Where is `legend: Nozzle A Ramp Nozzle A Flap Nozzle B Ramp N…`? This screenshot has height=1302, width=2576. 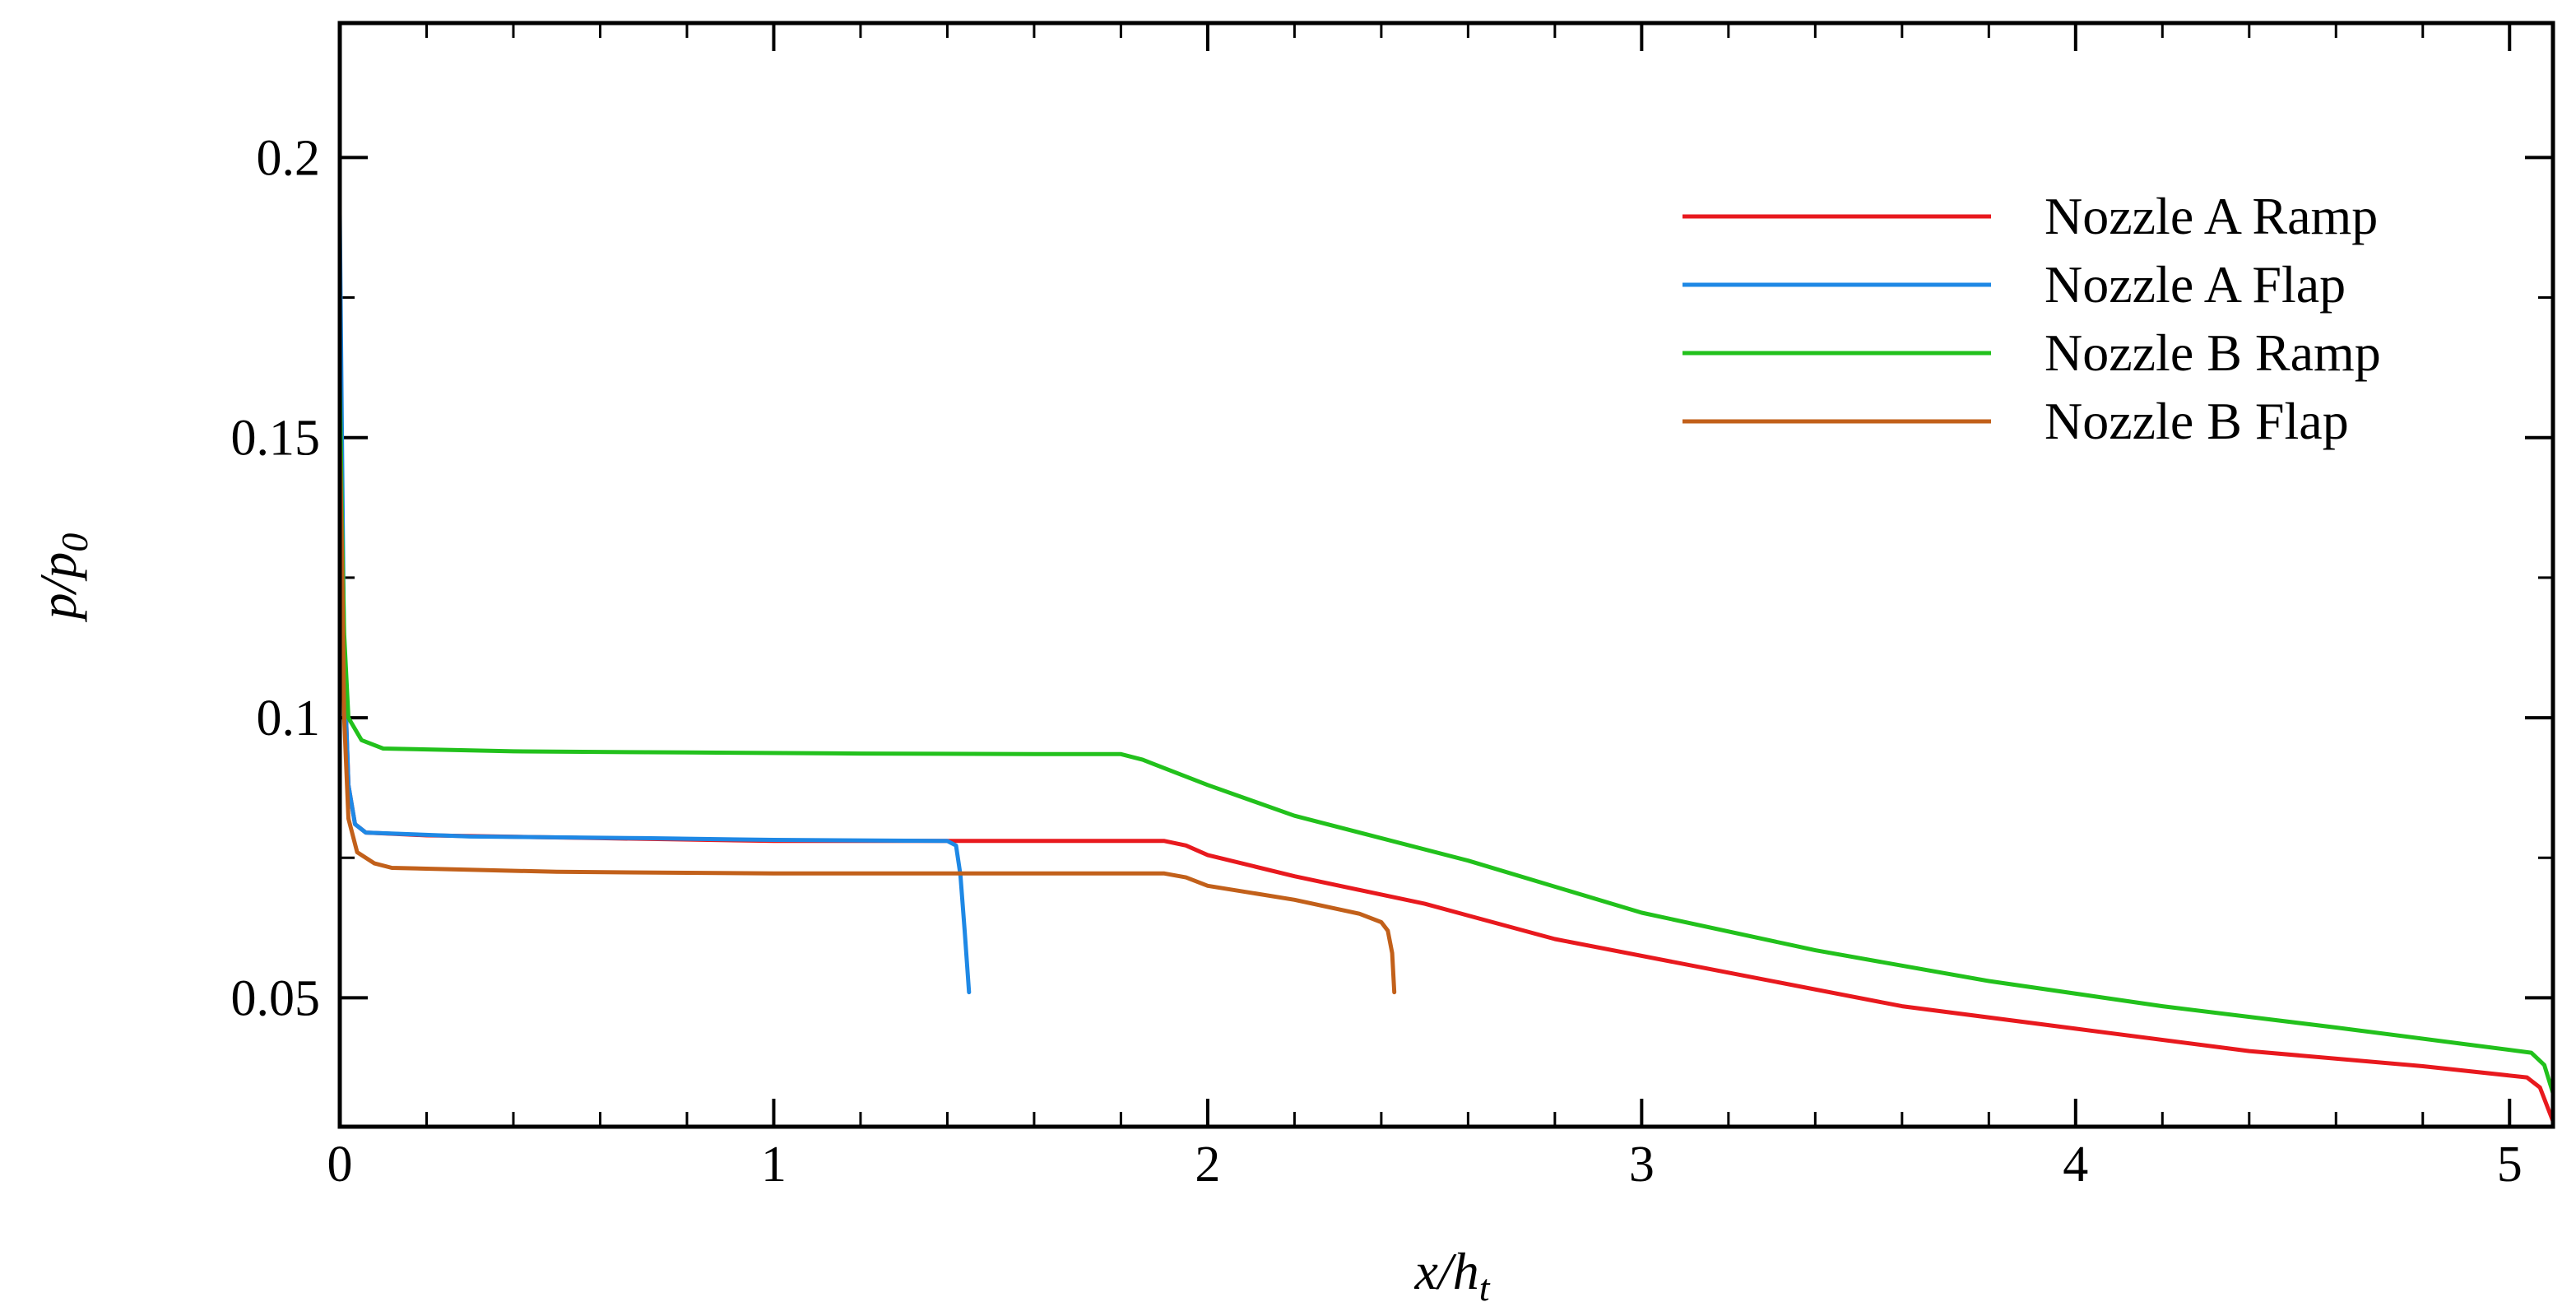
legend: Nozzle A Ramp Nozzle A Flap Nozzle B Ramp N… is located at coordinates (2032, 318).